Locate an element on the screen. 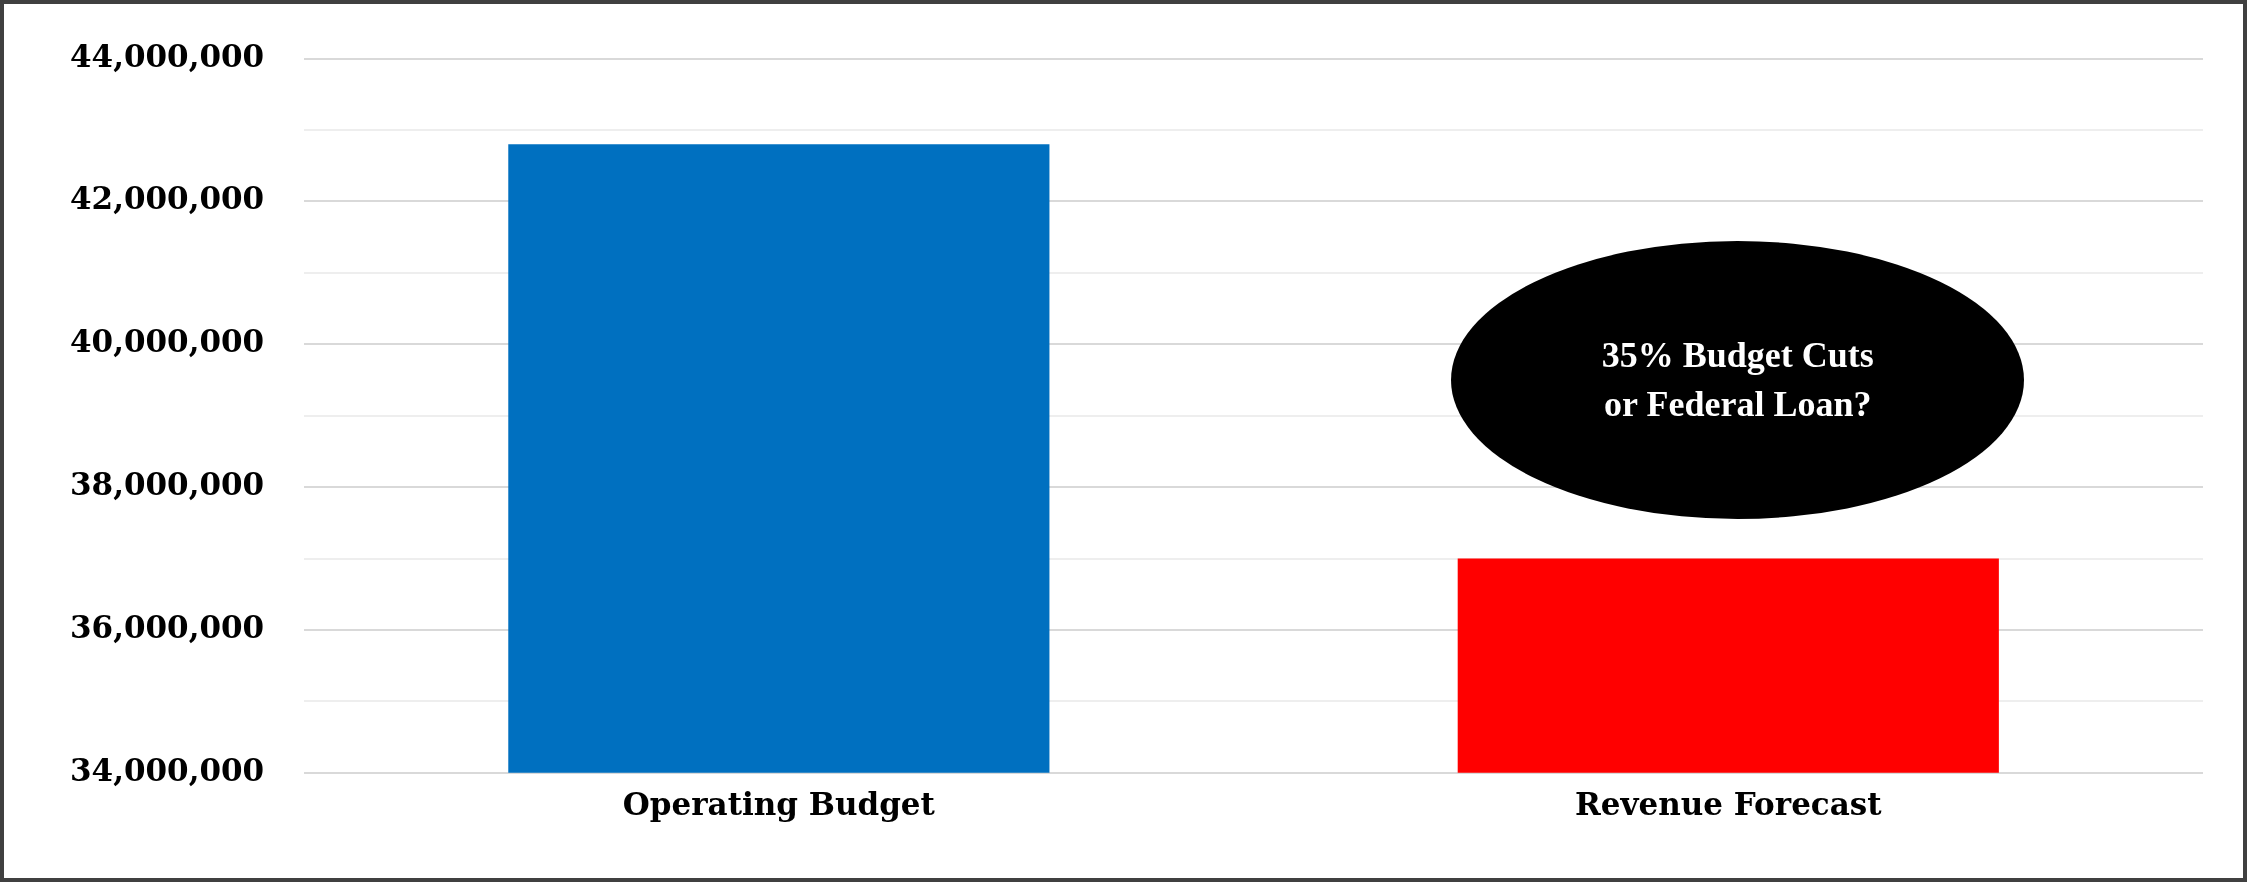 This screenshot has width=2247, height=882. y-tick-label: 44,000,000 is located at coordinates (167, 55).